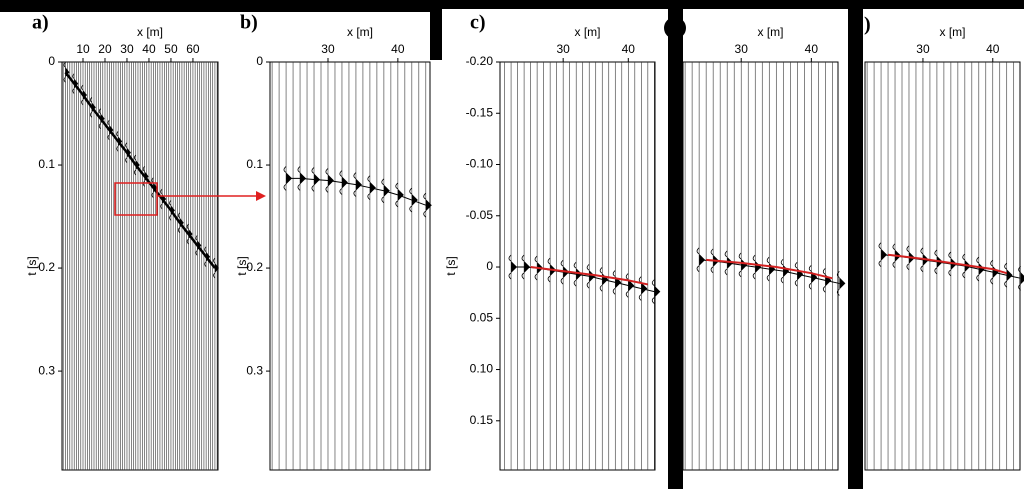 This screenshot has width=1024, height=489. I want to click on label-blot, so click(675, 28).